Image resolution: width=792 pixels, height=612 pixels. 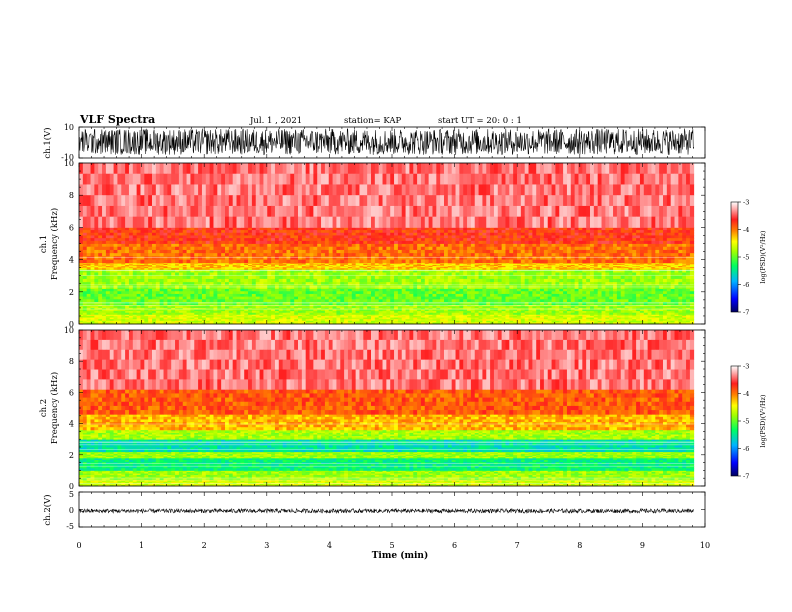 I want to click on x-tick-label: 3, so click(x=266, y=545).